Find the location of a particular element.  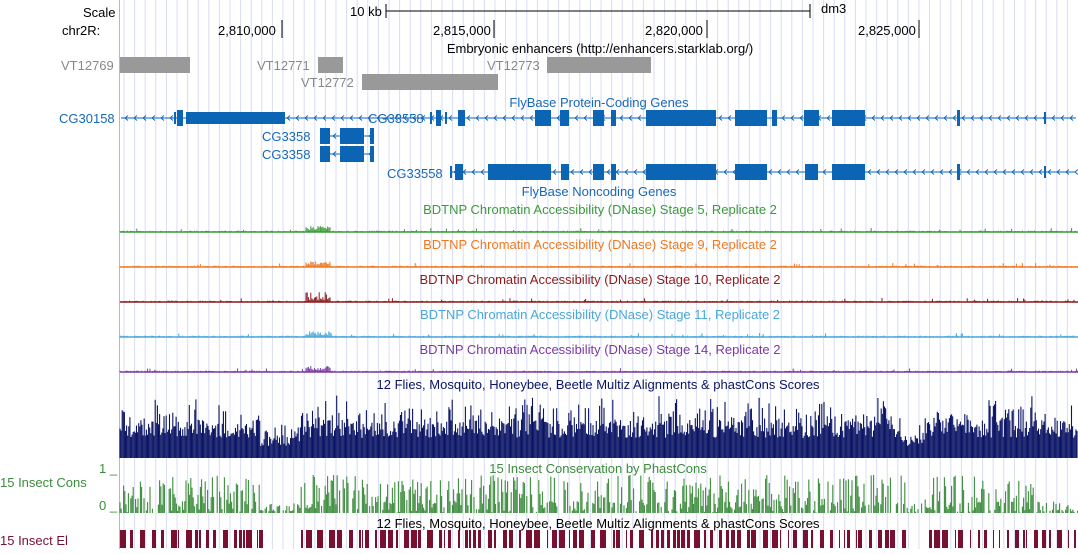

track-title-noncoding-genes: FlyBase Noncoding Genes is located at coordinates (599, 191).